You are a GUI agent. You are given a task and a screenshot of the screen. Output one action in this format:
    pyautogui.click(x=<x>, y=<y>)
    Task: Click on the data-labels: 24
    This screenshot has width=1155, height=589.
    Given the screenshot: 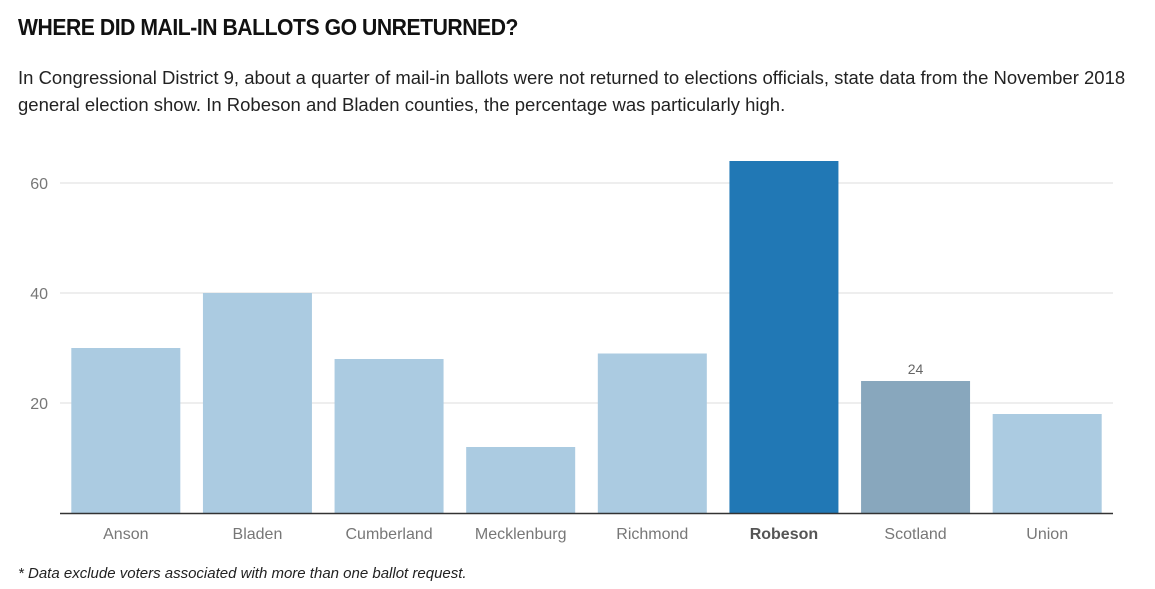 What is the action you would take?
    pyautogui.click(x=916, y=369)
    